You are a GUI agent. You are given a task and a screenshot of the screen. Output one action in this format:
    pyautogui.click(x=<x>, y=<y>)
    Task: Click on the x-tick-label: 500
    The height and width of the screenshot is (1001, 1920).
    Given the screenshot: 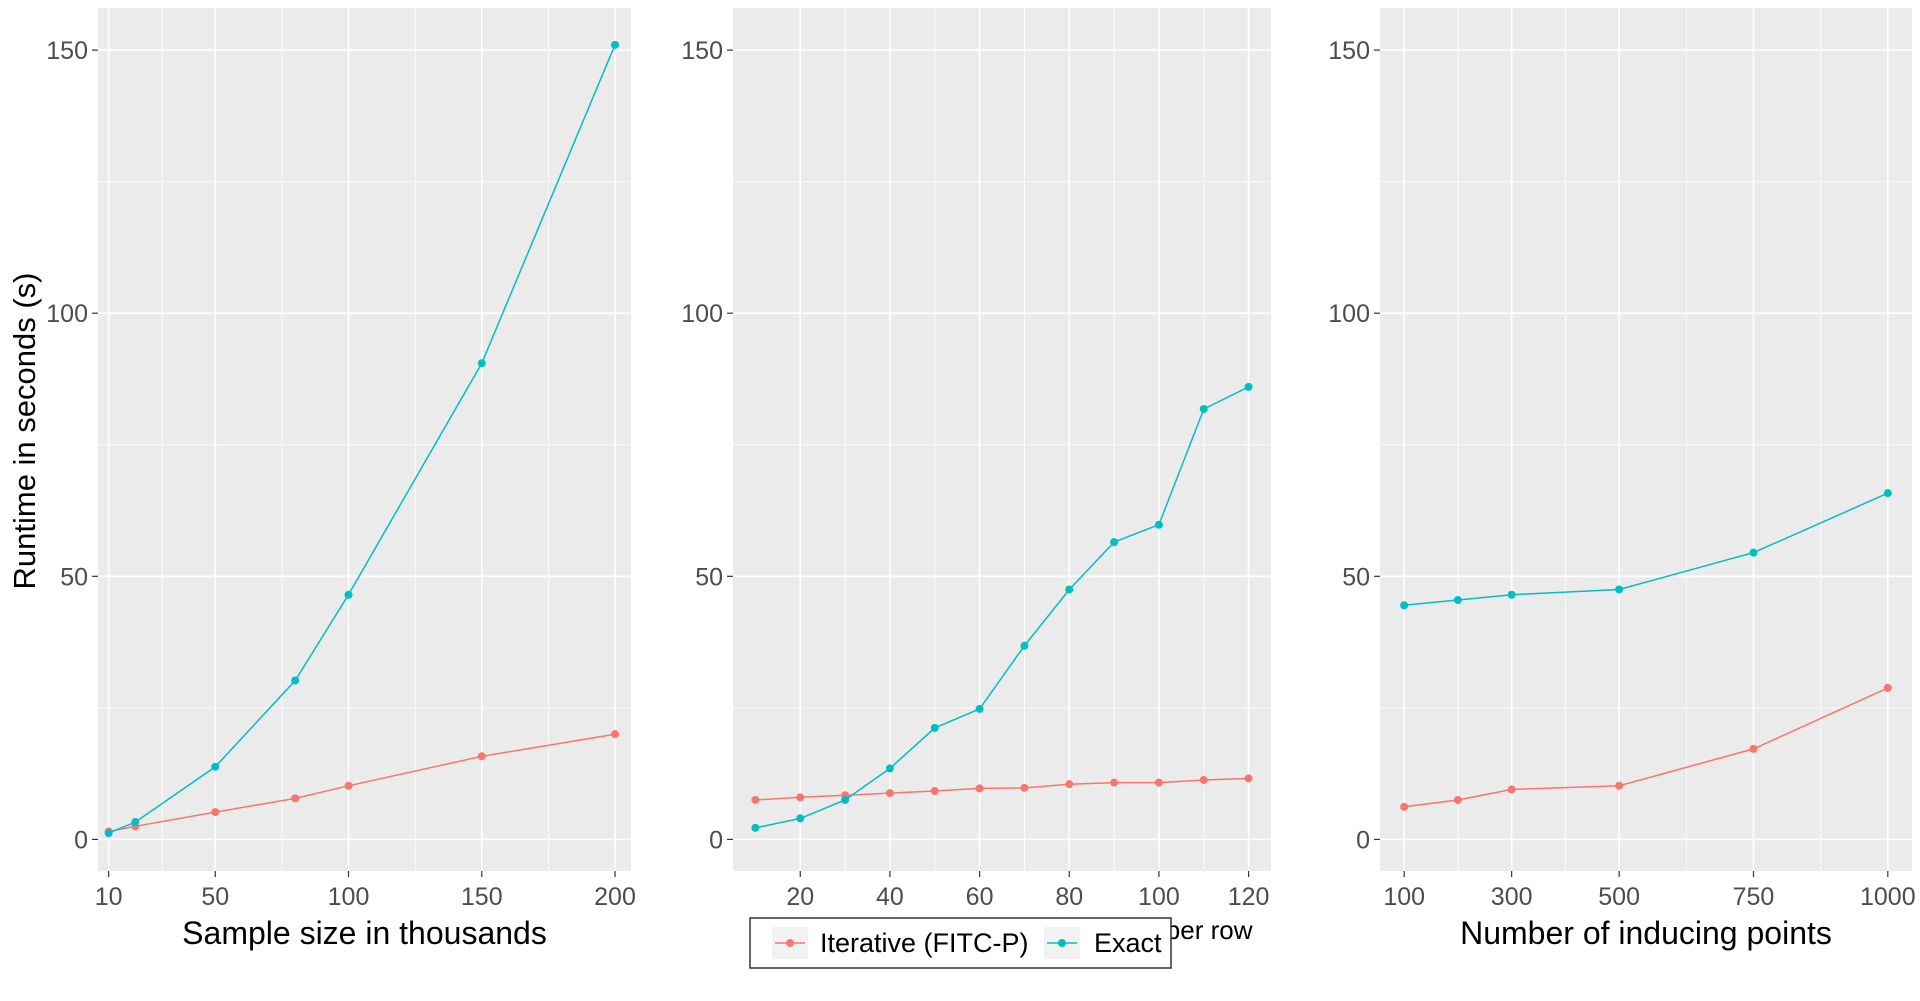 What is the action you would take?
    pyautogui.click(x=1619, y=897)
    